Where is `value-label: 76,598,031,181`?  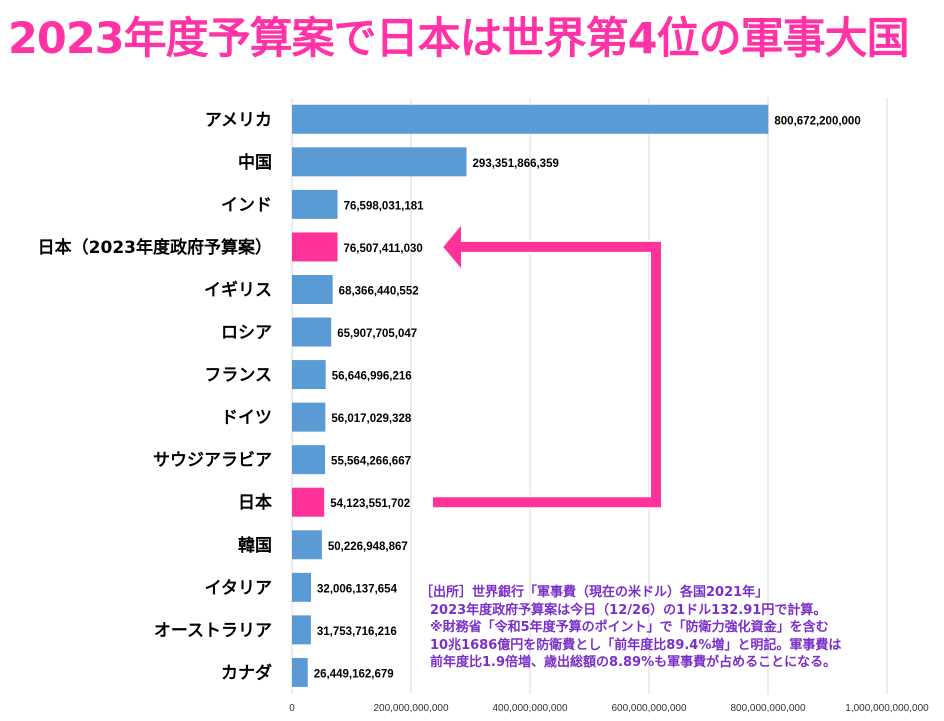
value-label: 76,598,031,181 is located at coordinates (384, 206).